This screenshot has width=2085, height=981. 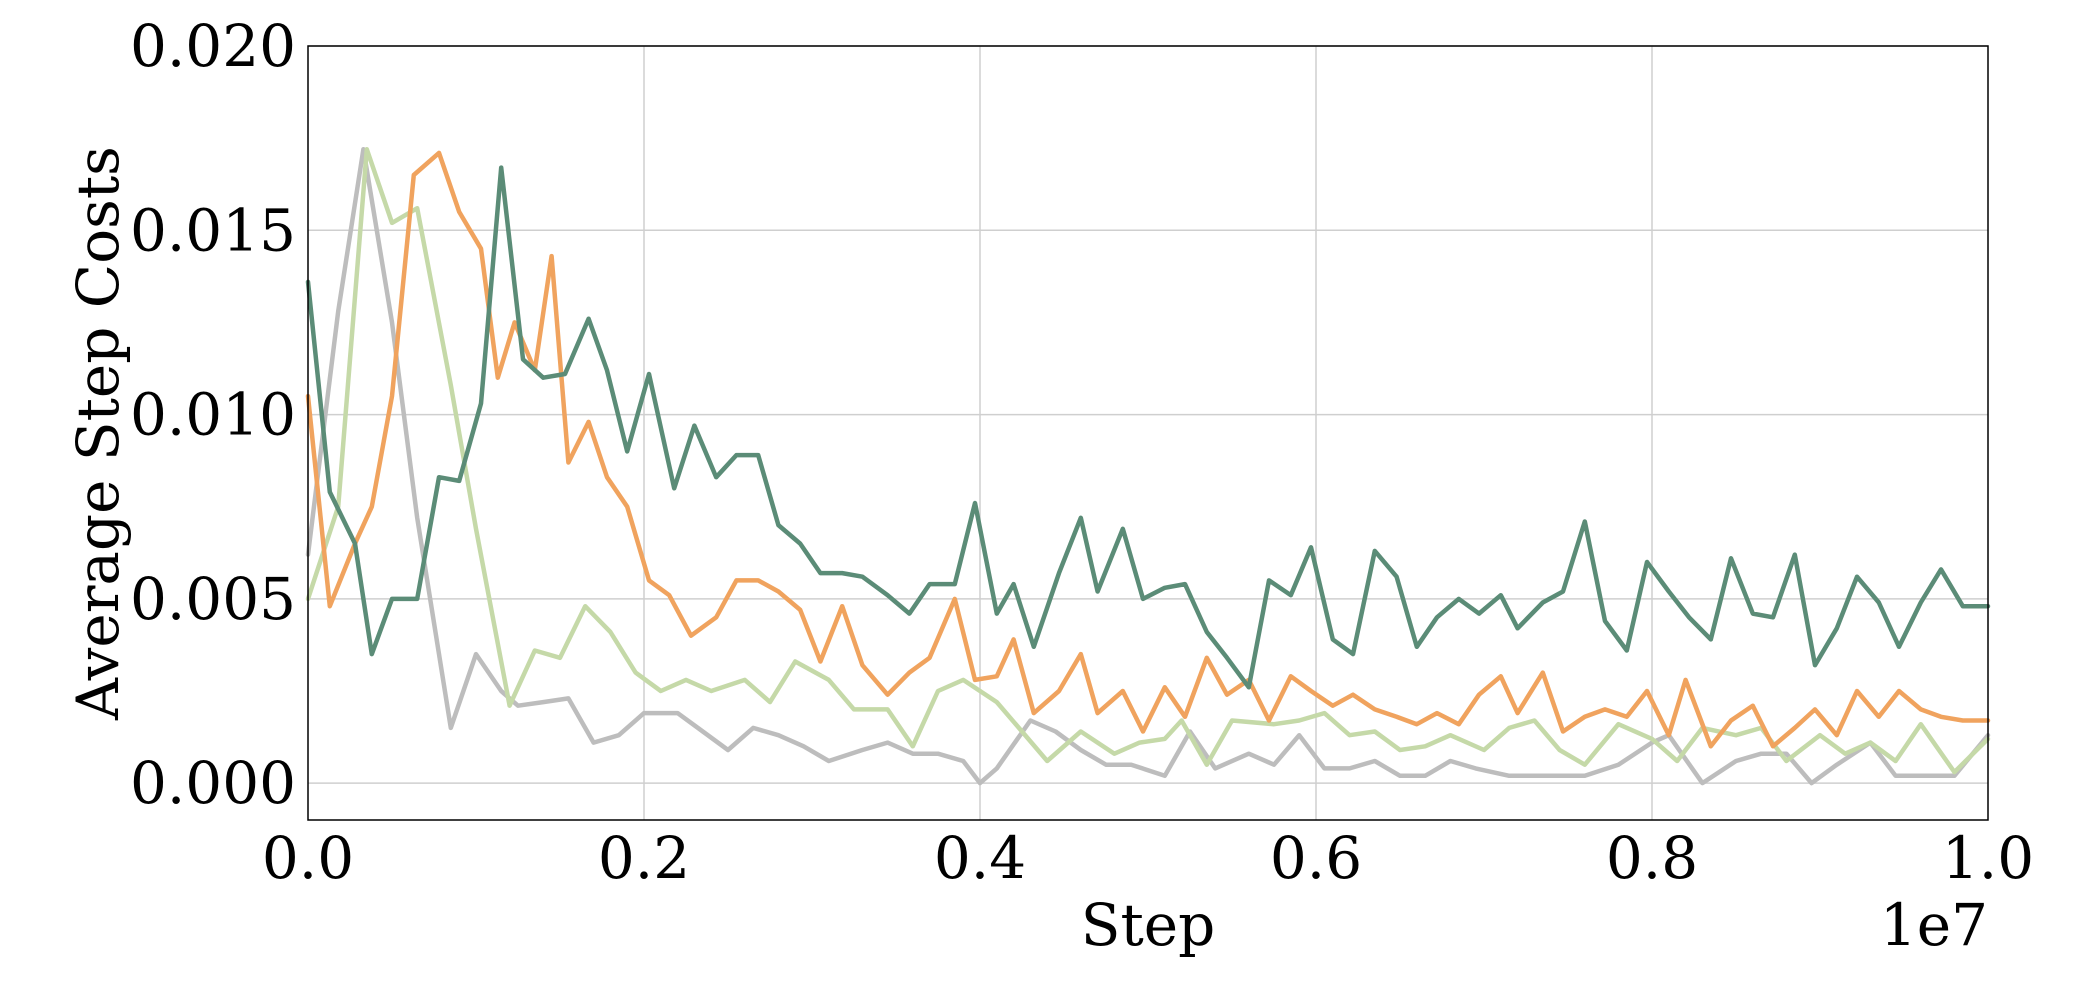 I want to click on x-tick-label: 0.2, so click(x=644, y=858).